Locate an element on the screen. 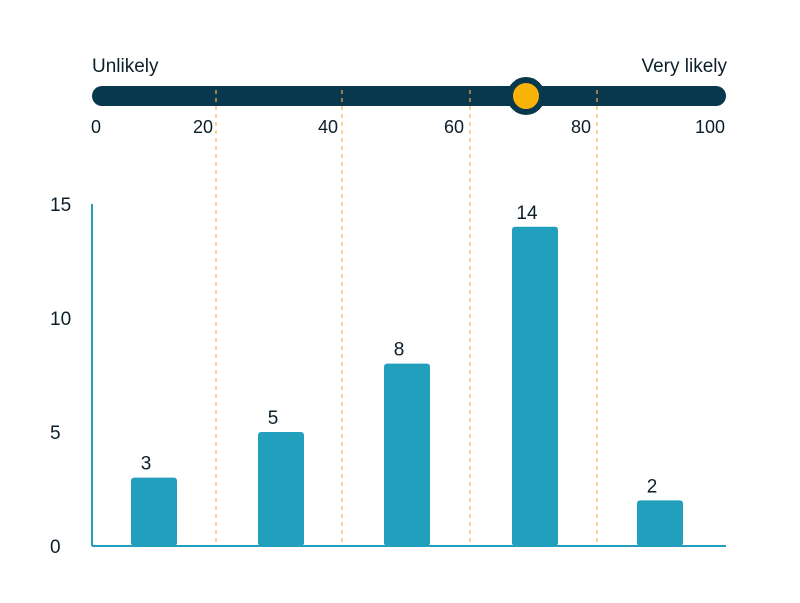 The width and height of the screenshot is (800, 603). slider-tick-label: 60 is located at coordinates (454, 127).